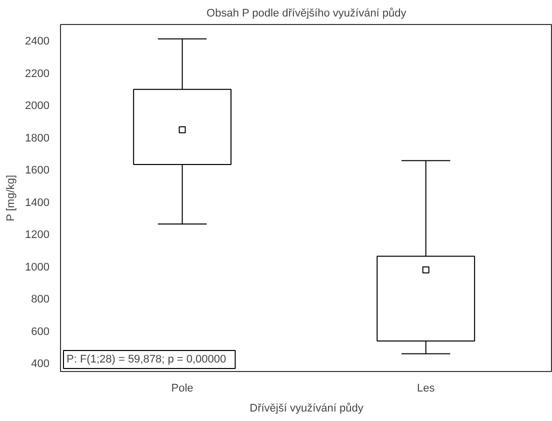 The image size is (552, 421). I want to click on x-tick-label: Pole, so click(182, 388).